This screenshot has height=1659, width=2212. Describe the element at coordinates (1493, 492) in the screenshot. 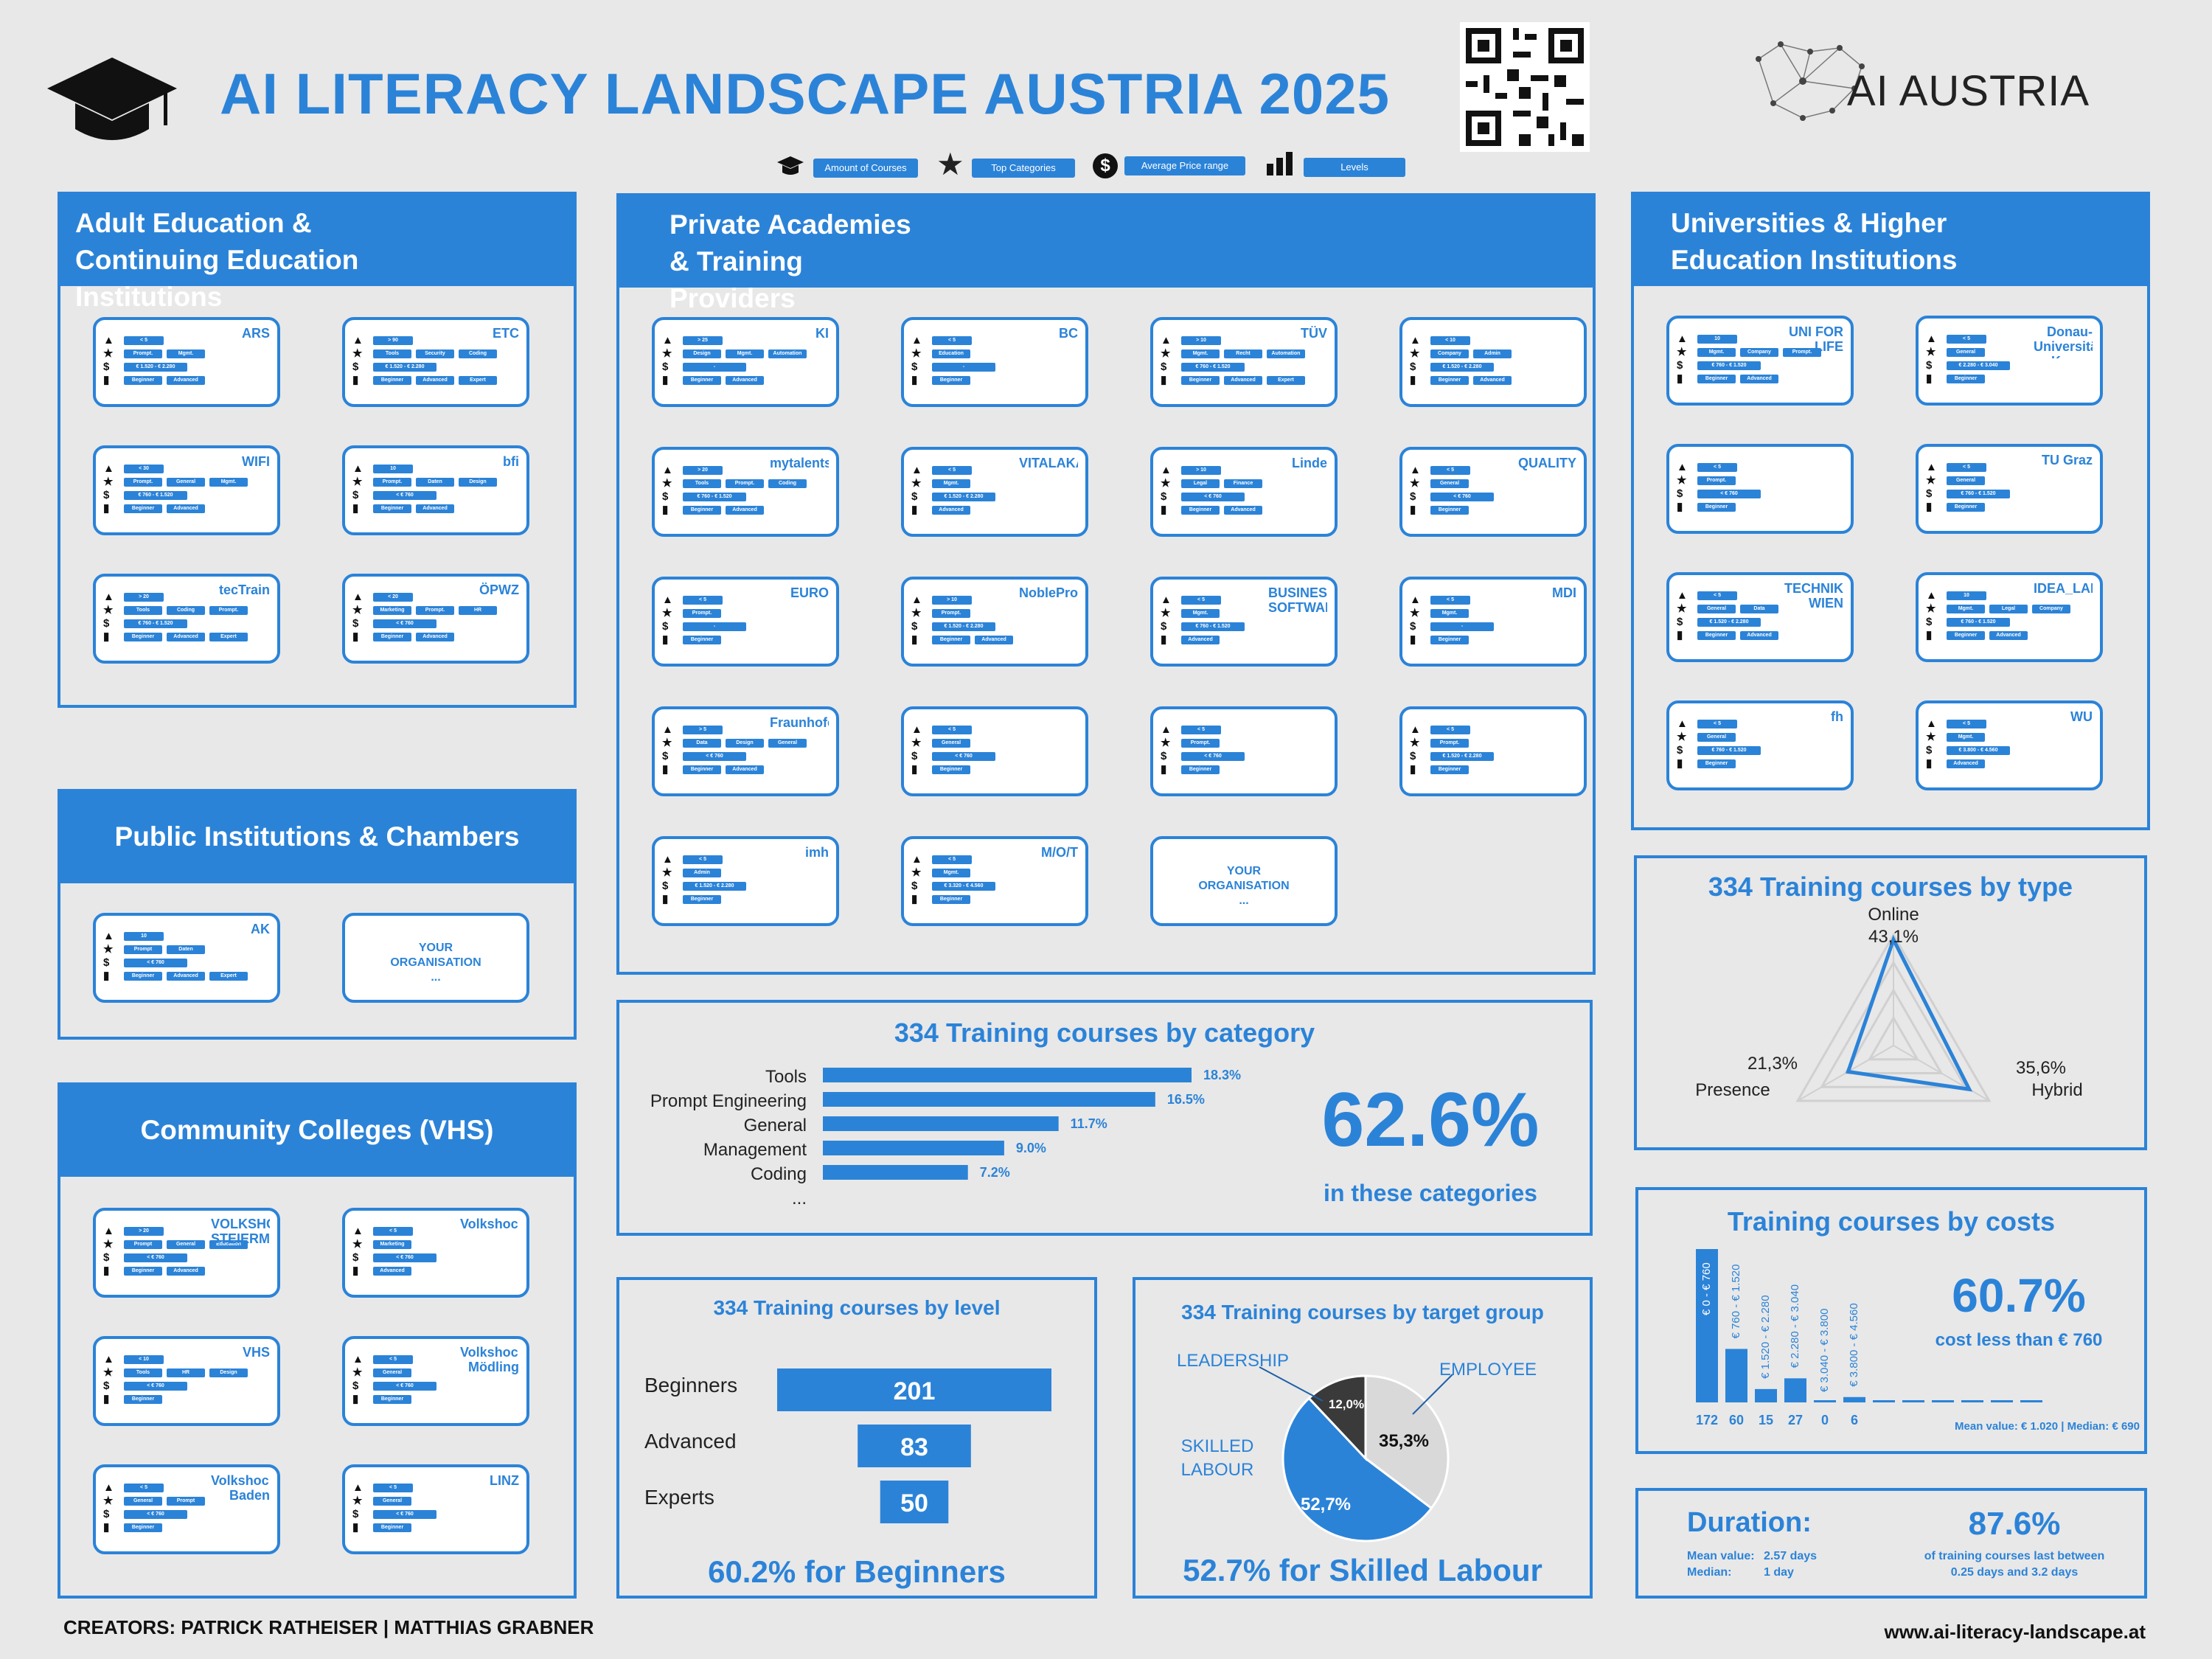

I see `provider-card: ▲ ★ $ ▮ < 5 General < € 760 Beginner QUALITY` at that location.